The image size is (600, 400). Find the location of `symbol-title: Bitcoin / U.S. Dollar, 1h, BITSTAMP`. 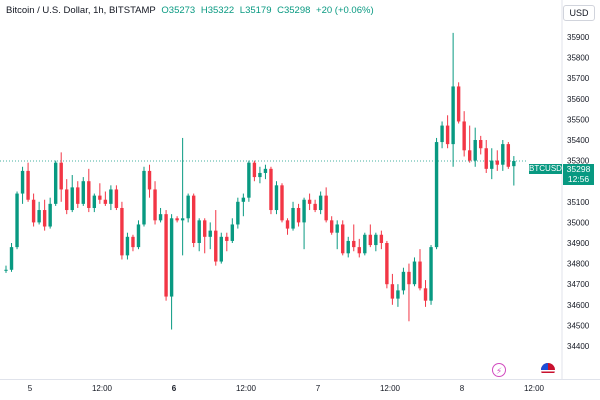

symbol-title: Bitcoin / U.S. Dollar, 1h, BITSTAMP is located at coordinates (81, 10).